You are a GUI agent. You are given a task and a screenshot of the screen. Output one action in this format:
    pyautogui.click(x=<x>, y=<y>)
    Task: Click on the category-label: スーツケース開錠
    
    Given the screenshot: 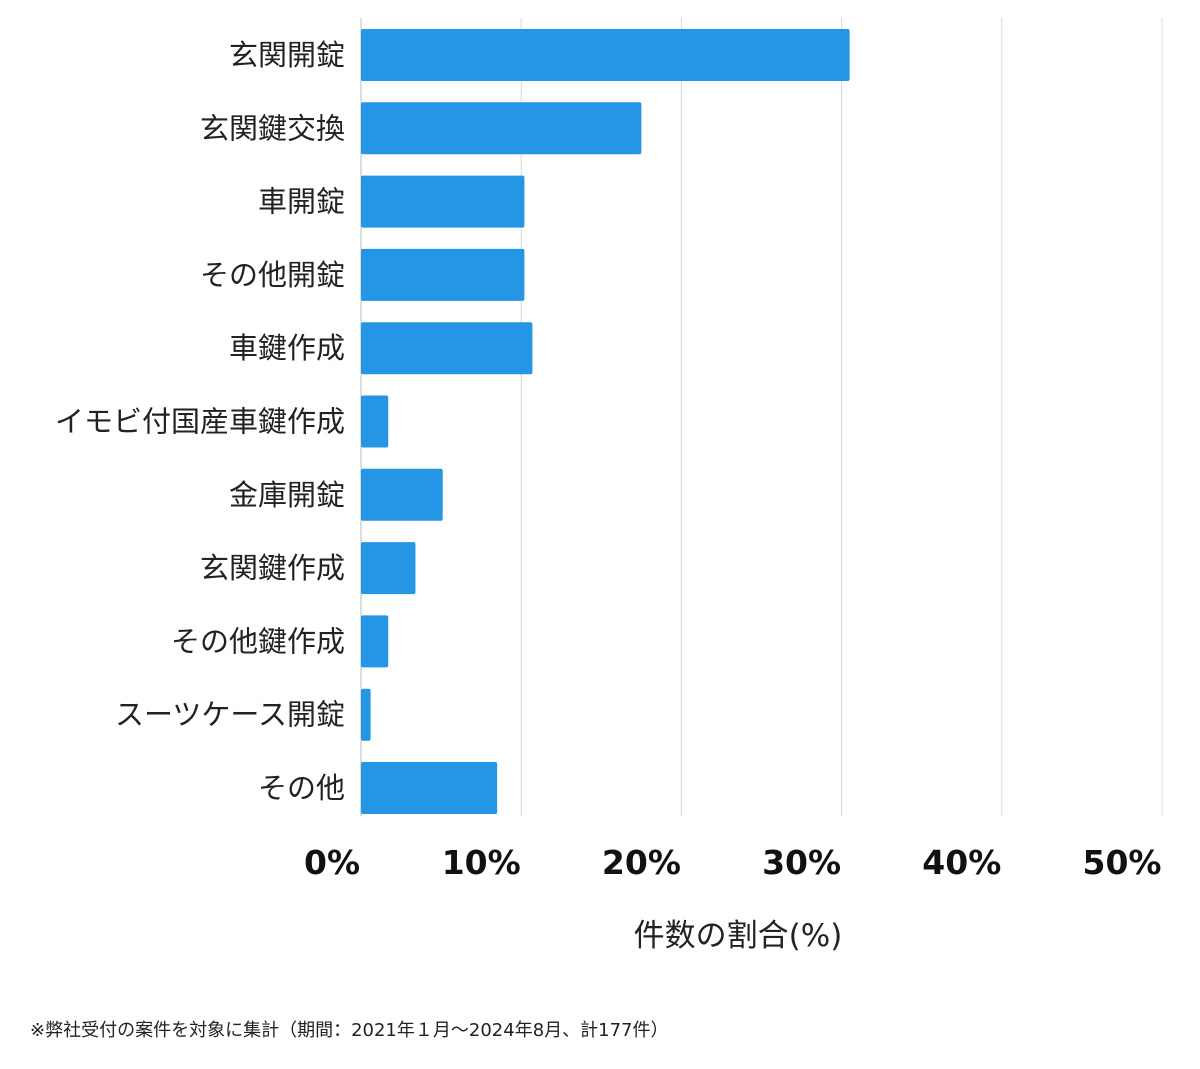 What is the action you would take?
    pyautogui.click(x=230, y=715)
    